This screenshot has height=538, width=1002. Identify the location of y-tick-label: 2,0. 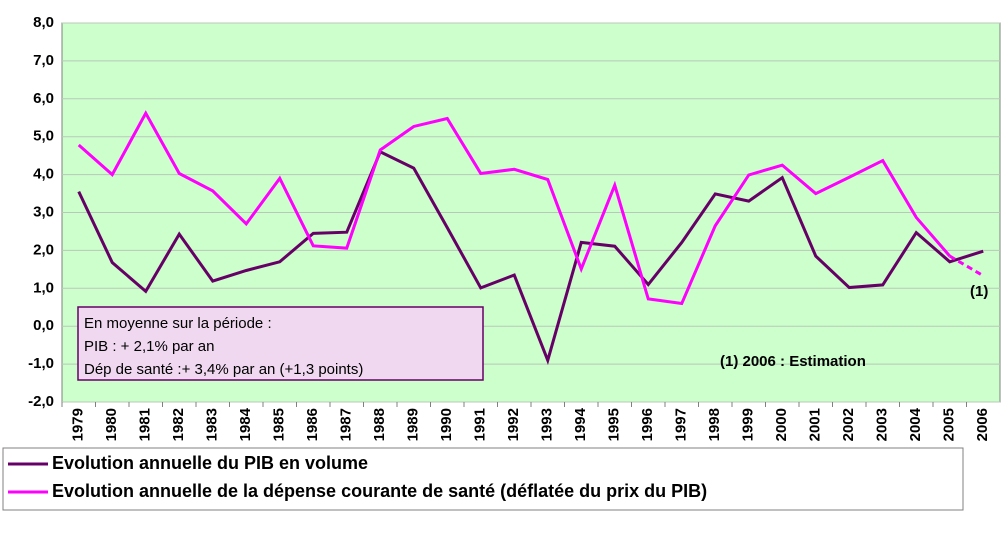
(43, 249).